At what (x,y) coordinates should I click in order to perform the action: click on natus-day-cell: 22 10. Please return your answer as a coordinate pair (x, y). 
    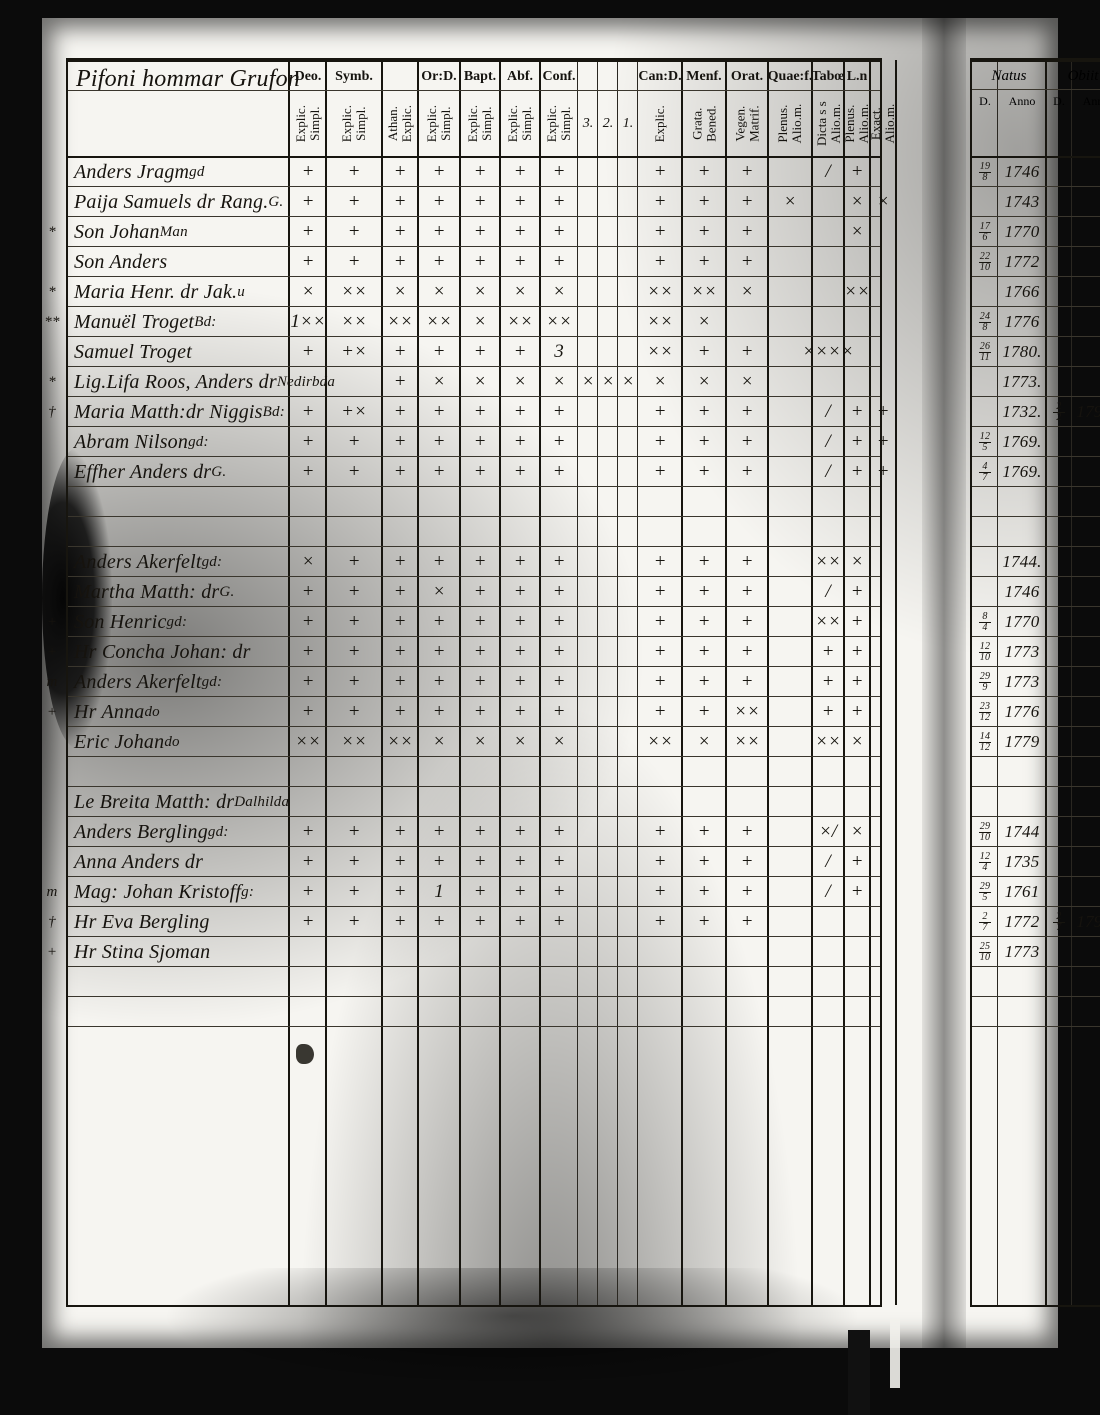
    Looking at the image, I should click on (985, 261).